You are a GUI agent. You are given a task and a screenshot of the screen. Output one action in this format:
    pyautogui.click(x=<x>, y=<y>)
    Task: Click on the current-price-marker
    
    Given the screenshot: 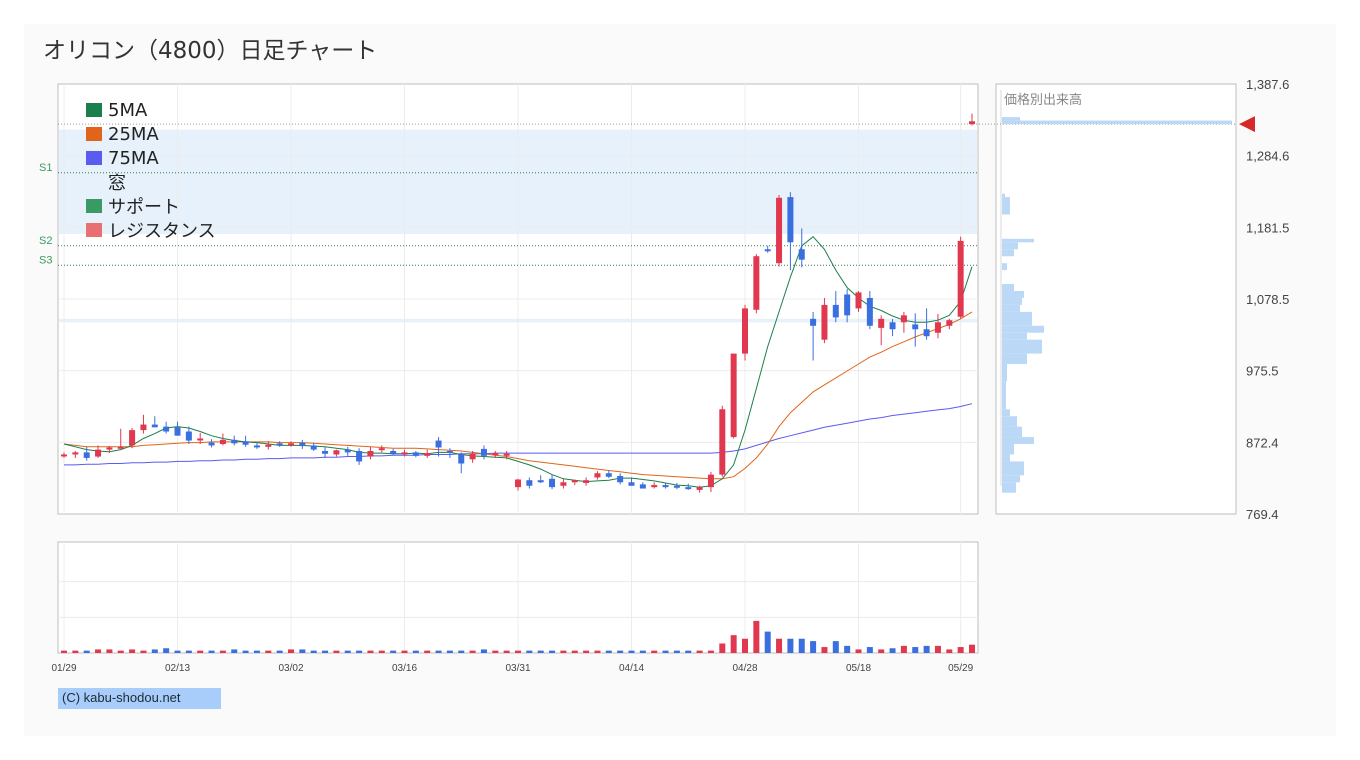 What is the action you would take?
    pyautogui.click(x=1247, y=124)
    